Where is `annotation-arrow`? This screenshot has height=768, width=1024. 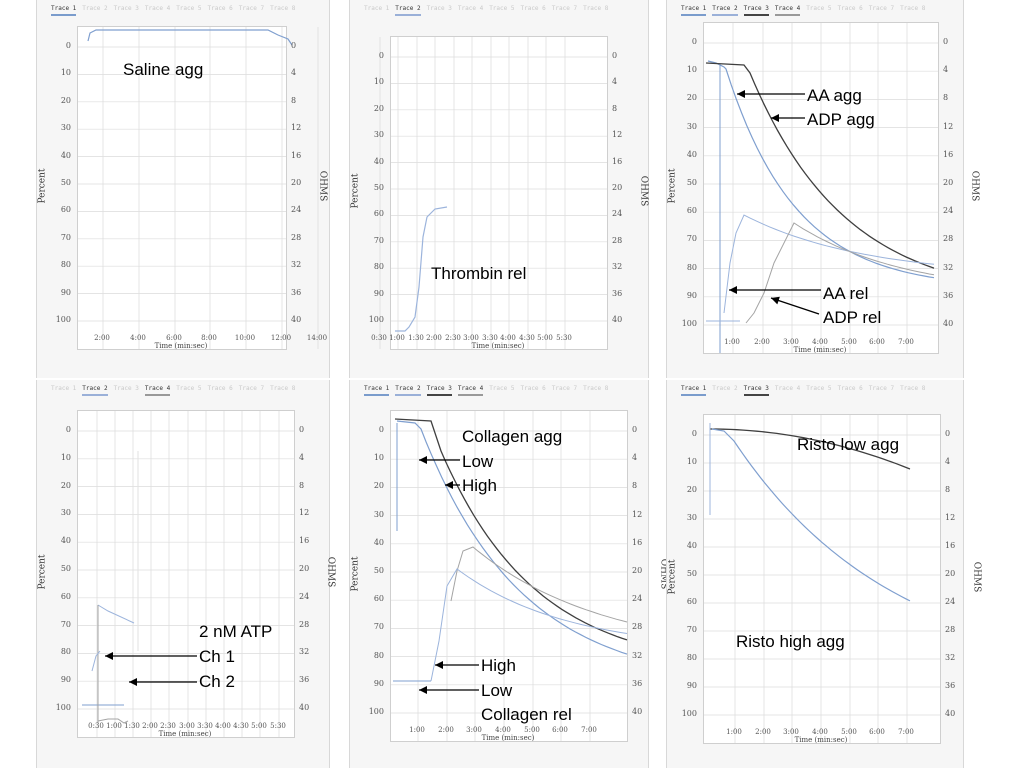
annotation-arrow is located at coordinates (151, 656).